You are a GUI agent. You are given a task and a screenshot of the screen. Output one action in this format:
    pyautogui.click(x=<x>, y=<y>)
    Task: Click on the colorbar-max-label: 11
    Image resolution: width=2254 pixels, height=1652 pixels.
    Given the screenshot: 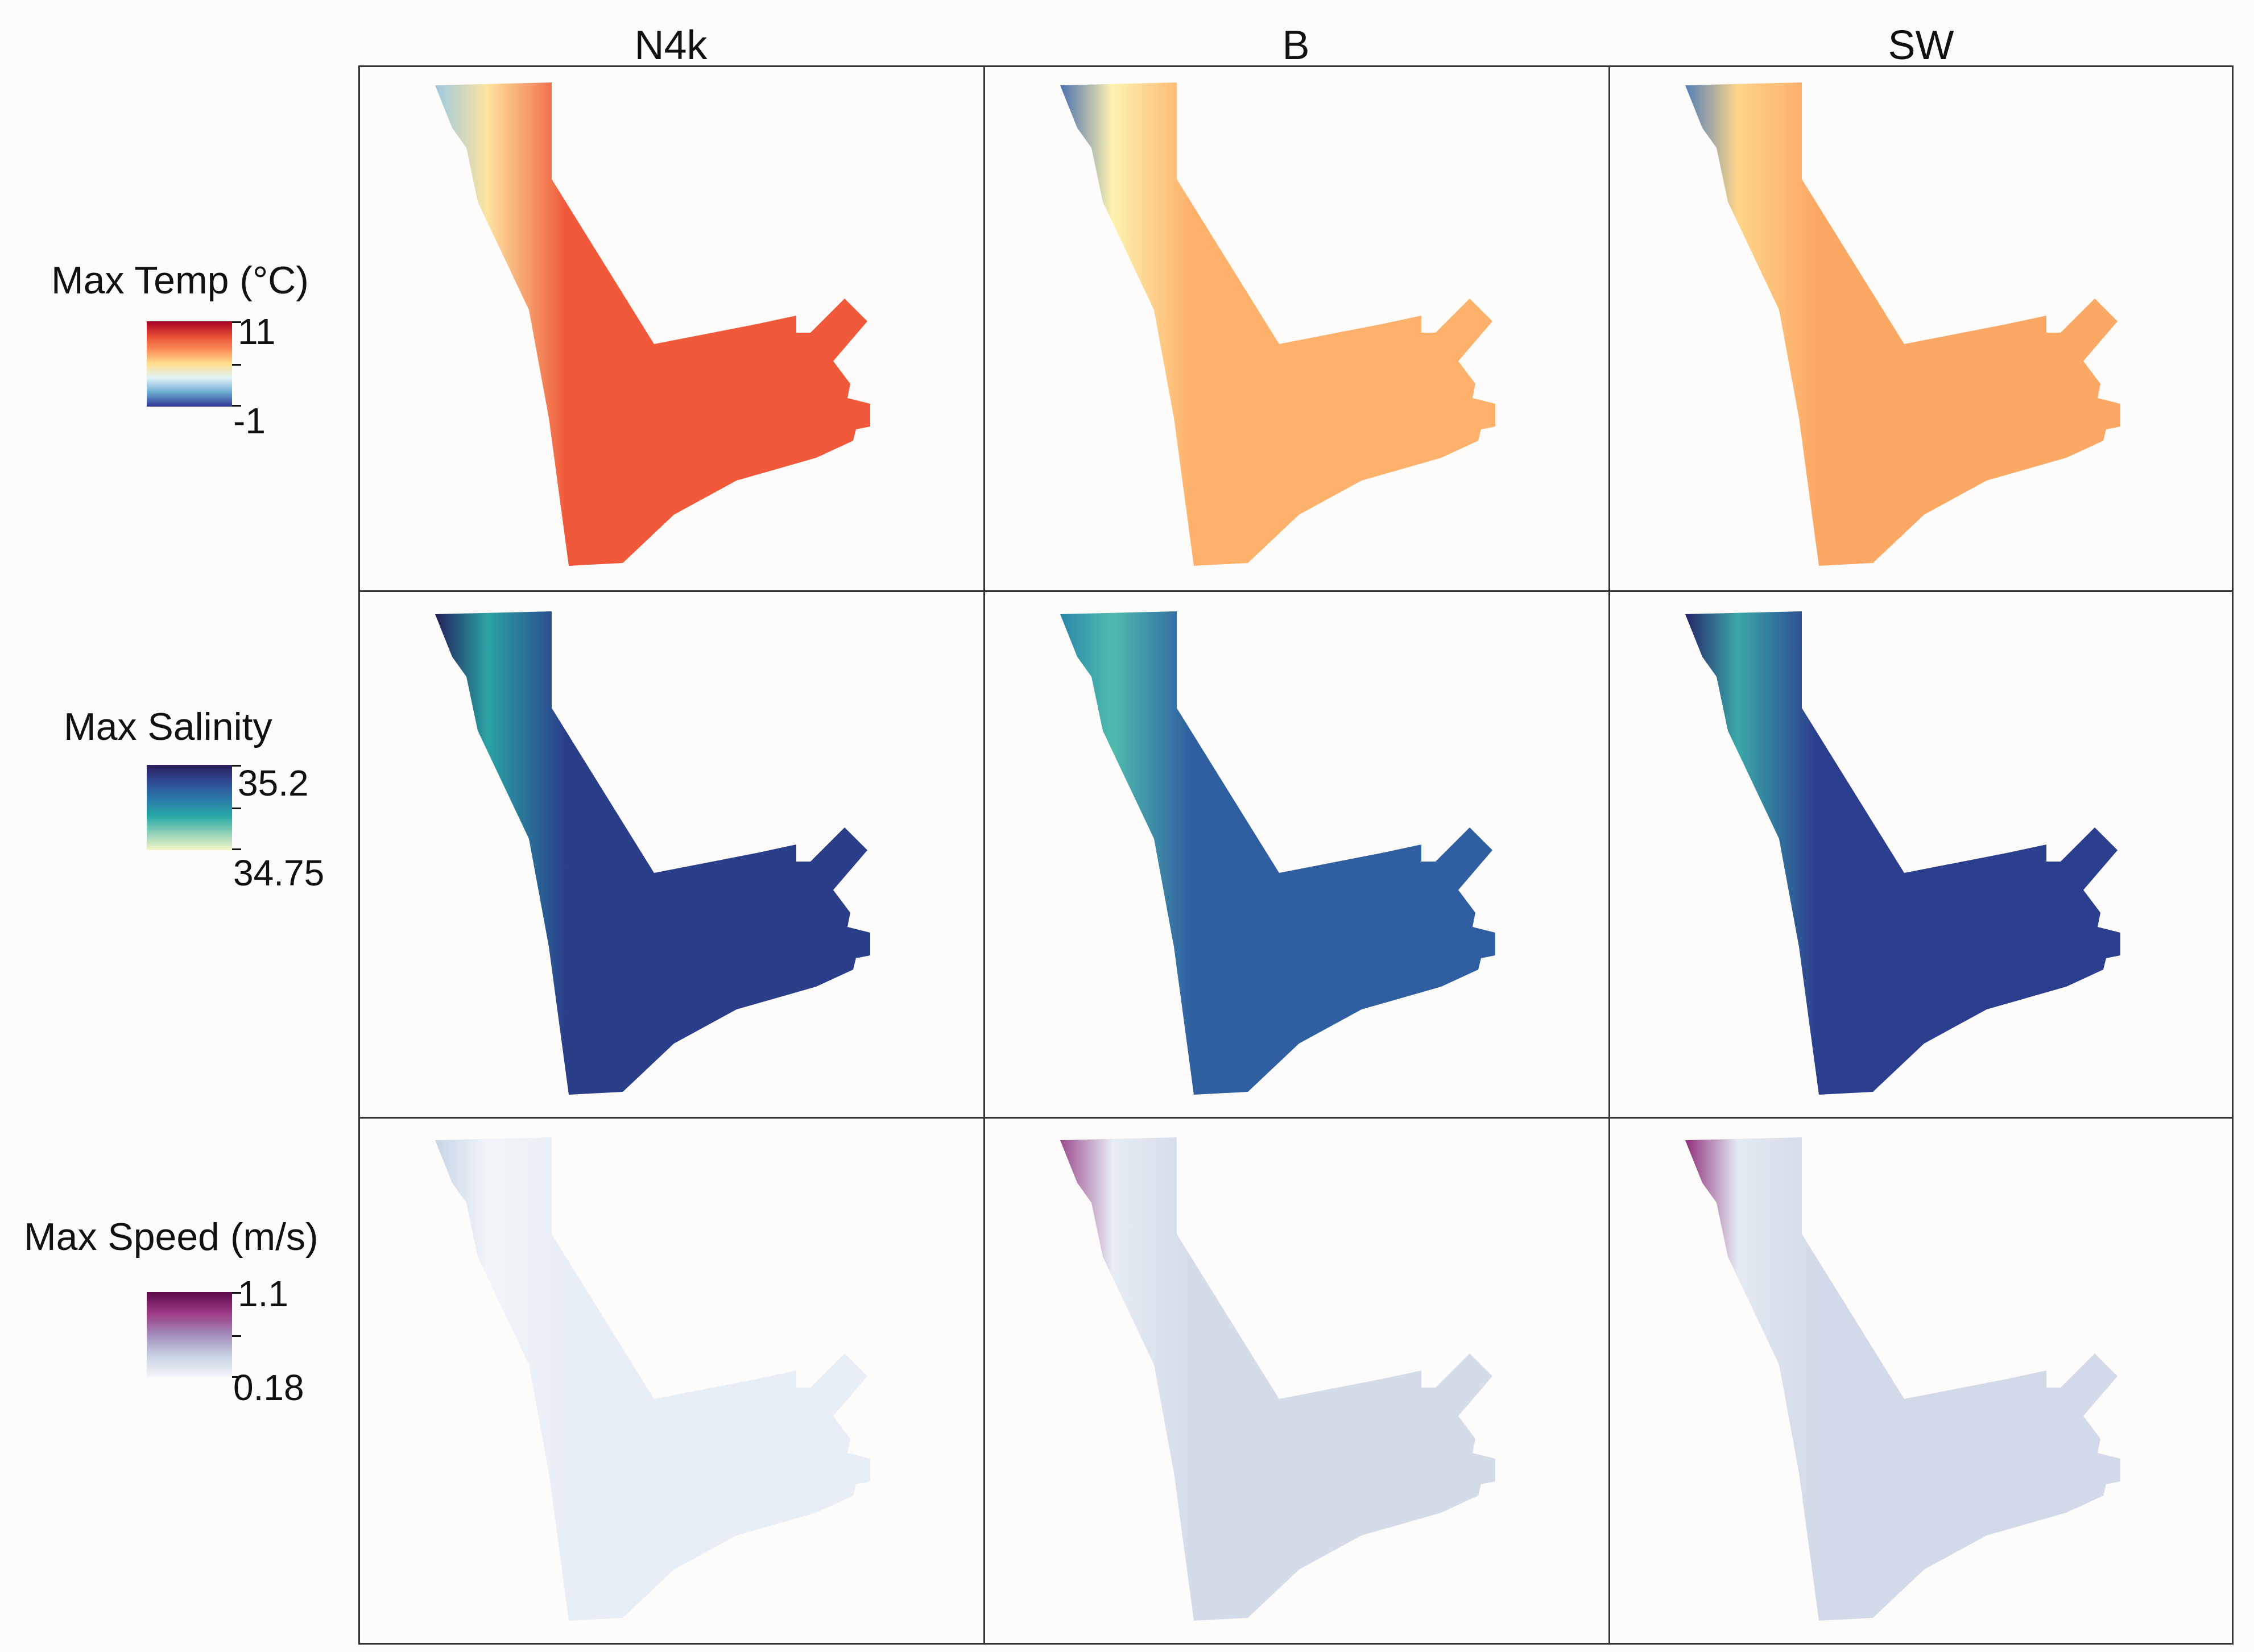 What is the action you would take?
    pyautogui.click(x=257, y=331)
    